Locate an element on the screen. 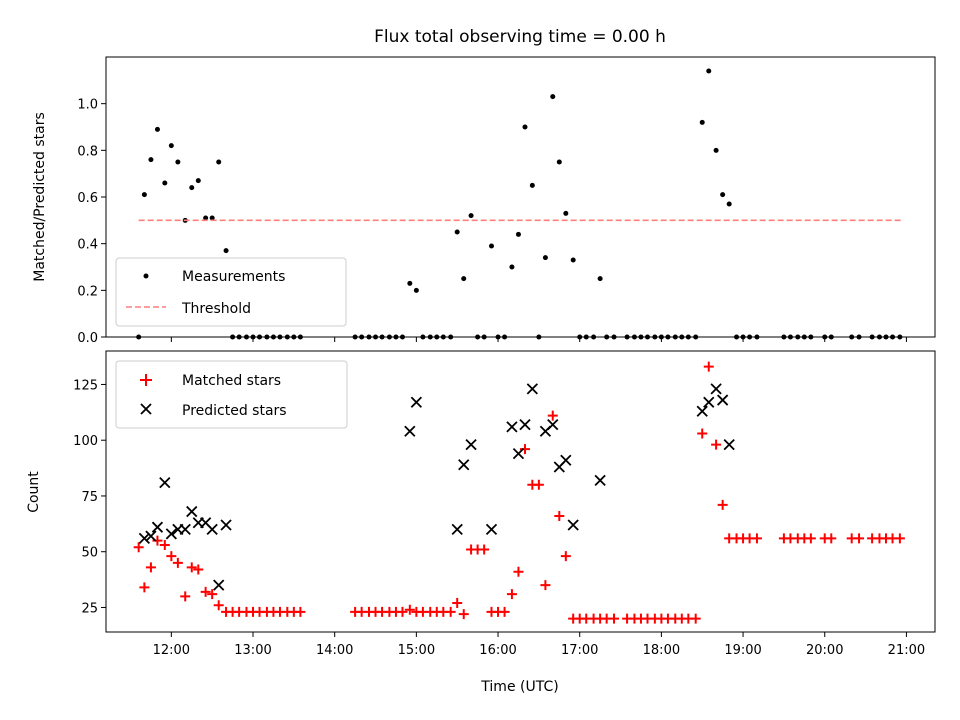 The height and width of the screenshot is (720, 960). bottom-y-tick-label: 50 is located at coordinates (89, 553).